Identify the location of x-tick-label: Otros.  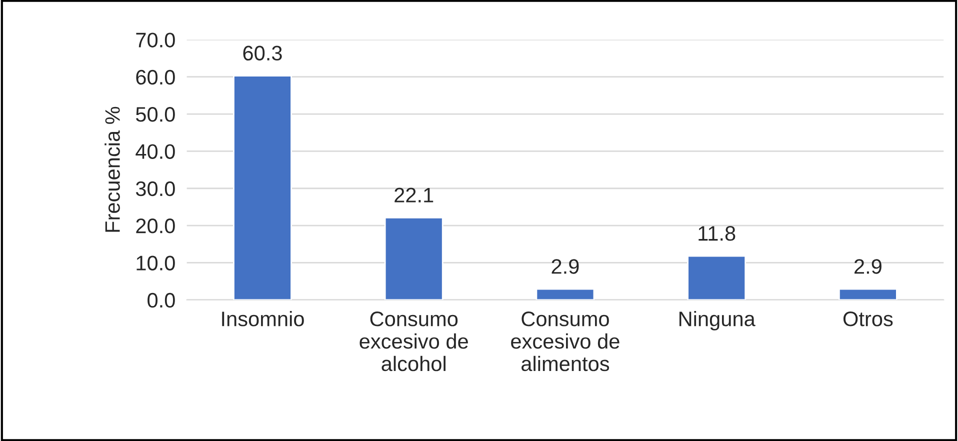
(868, 319).